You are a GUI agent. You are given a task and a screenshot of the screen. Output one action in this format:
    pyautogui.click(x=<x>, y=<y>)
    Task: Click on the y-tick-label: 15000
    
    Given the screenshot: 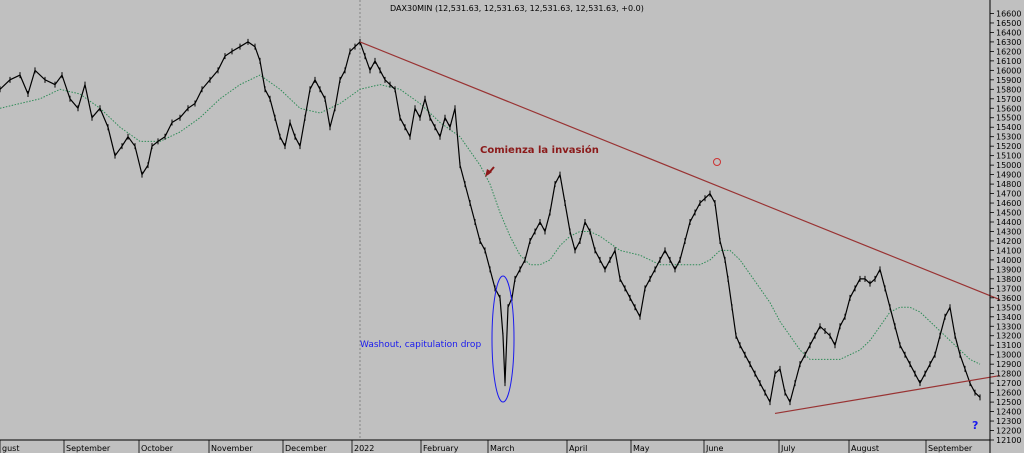 What is the action you would take?
    pyautogui.click(x=1008, y=165)
    